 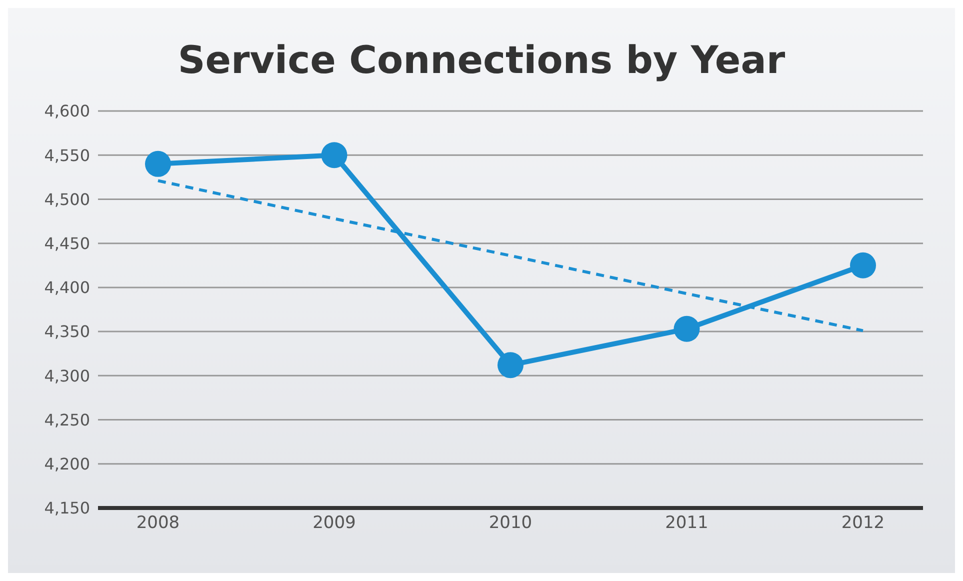 What do you see at coordinates (67, 508) in the screenshot?
I see `y-tick-label: 4,150` at bounding box center [67, 508].